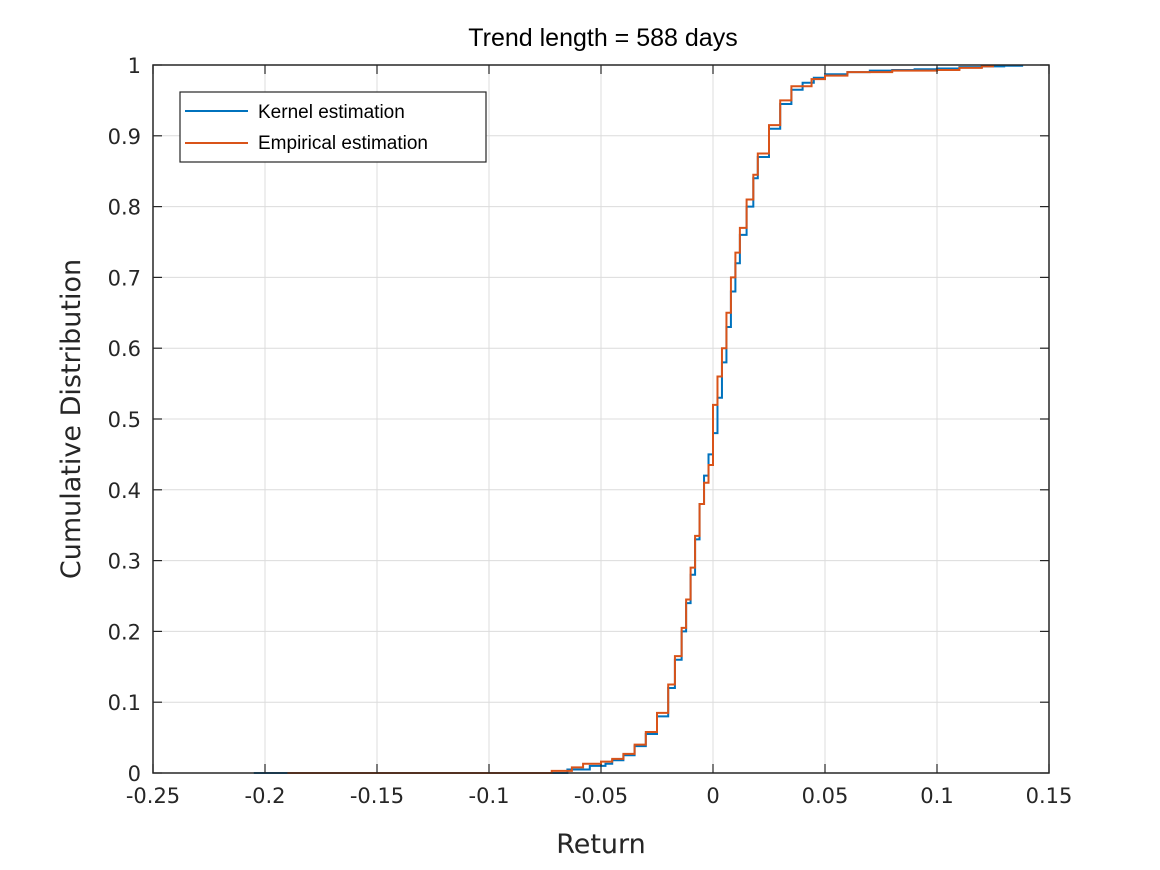  Describe the element at coordinates (601, 796) in the screenshot. I see `x-tick-label: -0.05` at that location.